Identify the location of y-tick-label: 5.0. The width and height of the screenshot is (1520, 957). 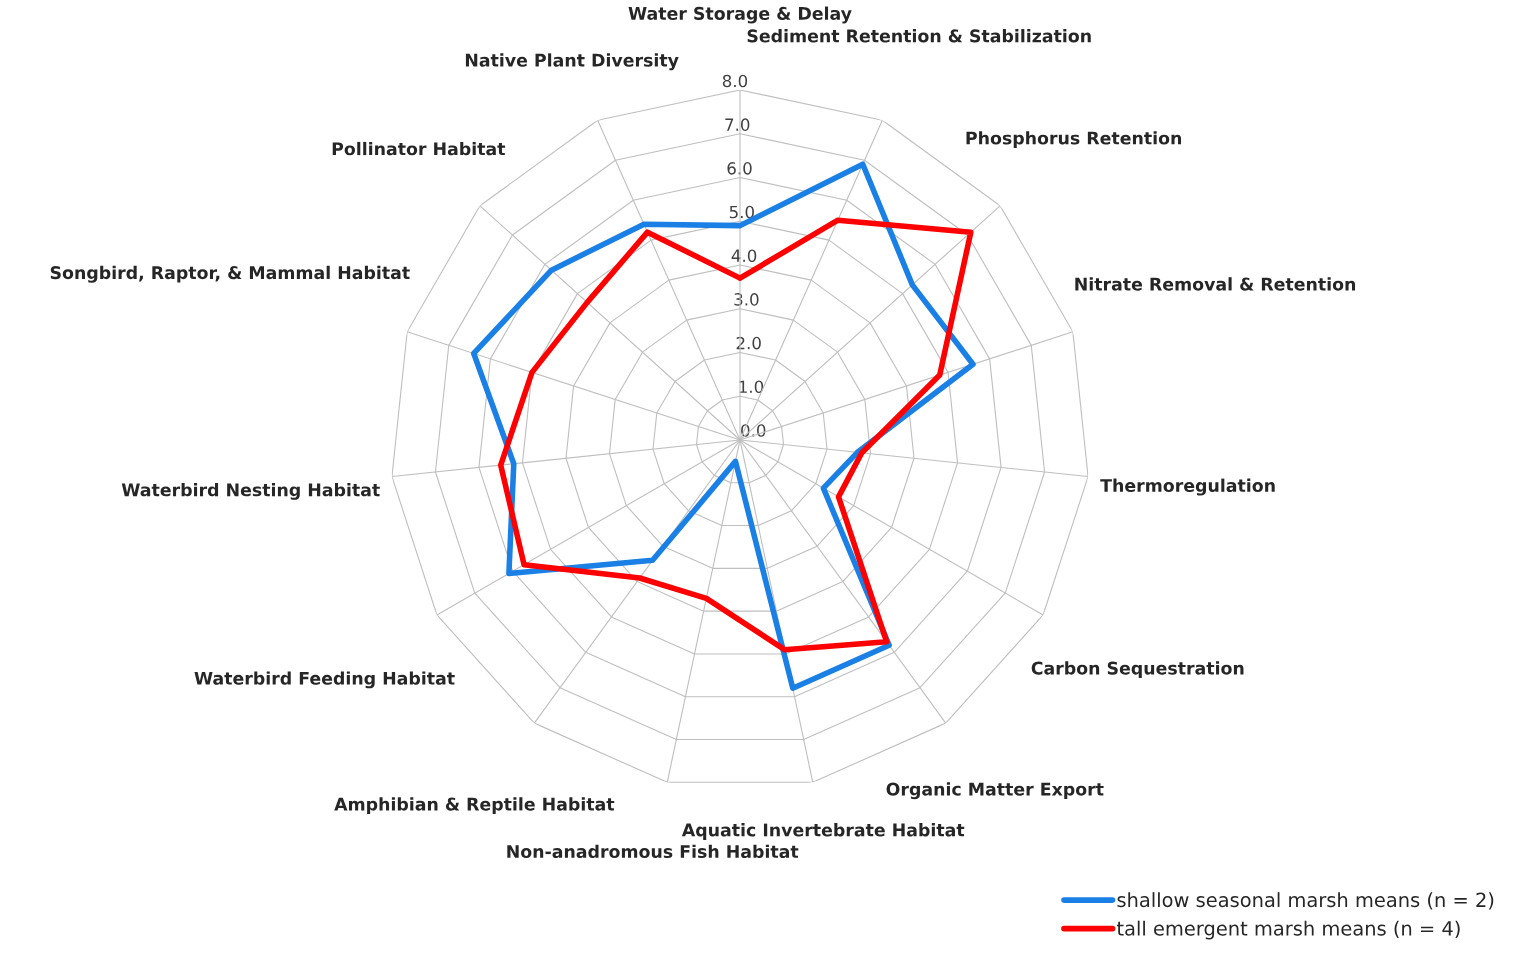
(741, 212).